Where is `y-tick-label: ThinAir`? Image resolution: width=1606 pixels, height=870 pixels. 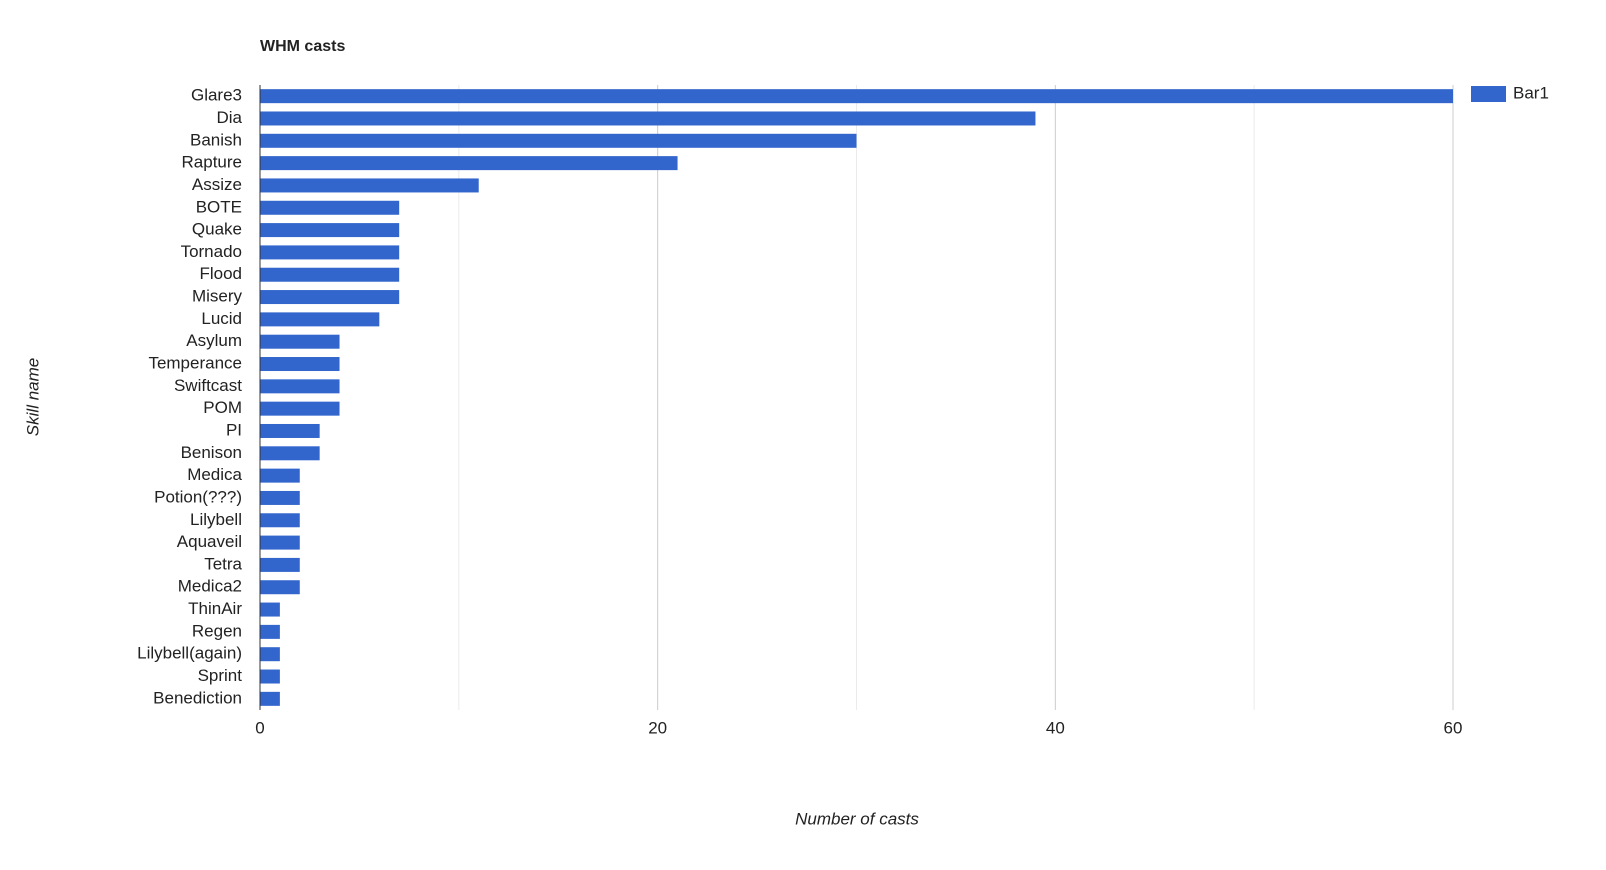
y-tick-label: ThinAir is located at coordinates (215, 608).